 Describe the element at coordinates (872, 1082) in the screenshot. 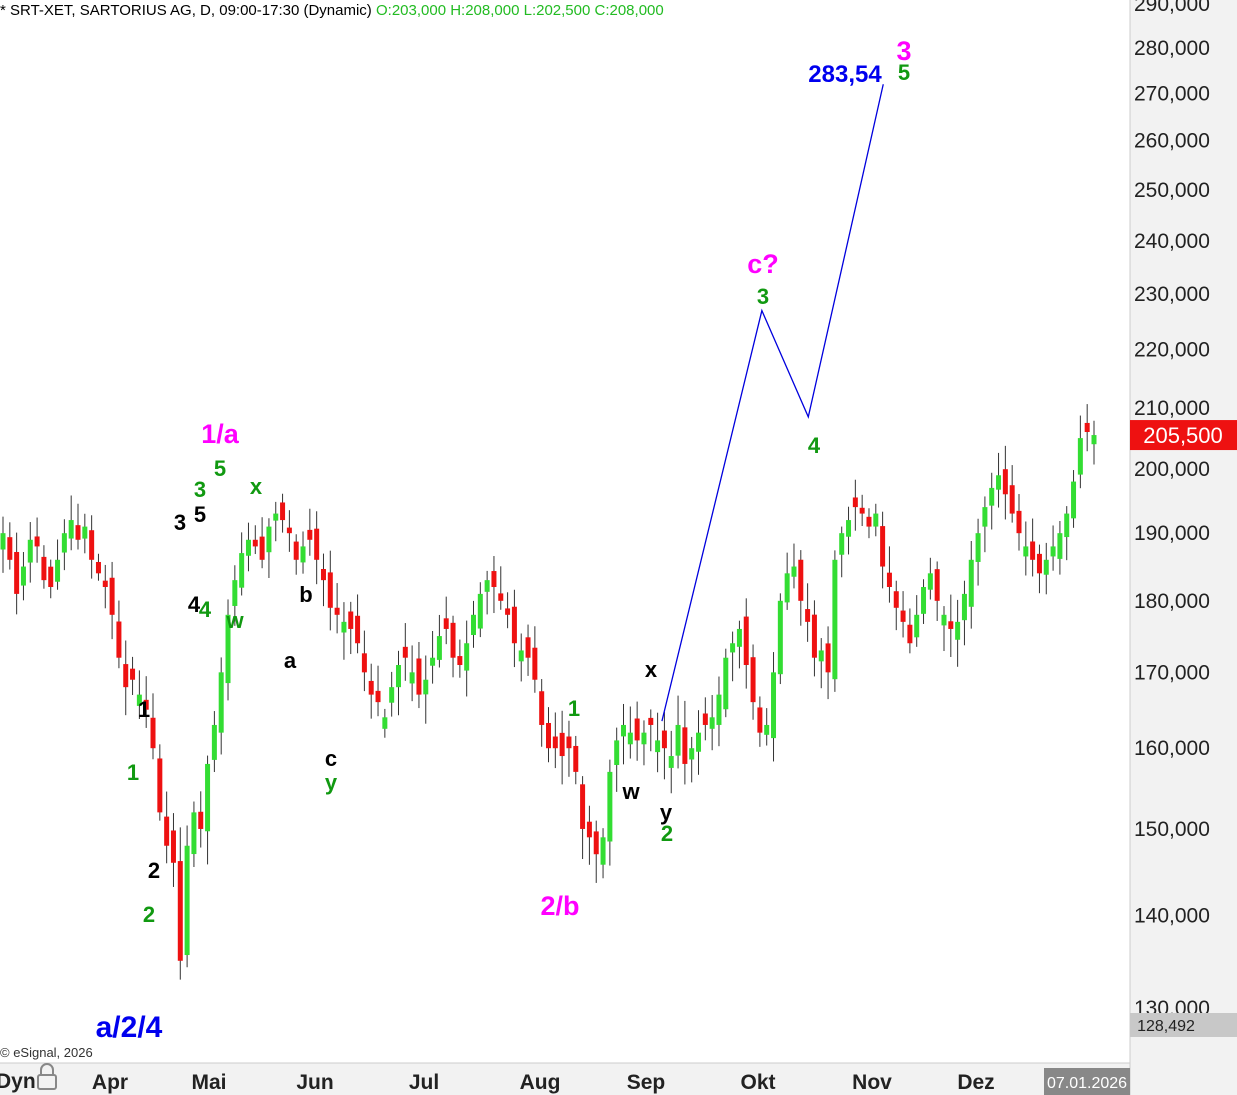

I see `x-month-label: Nov` at that location.